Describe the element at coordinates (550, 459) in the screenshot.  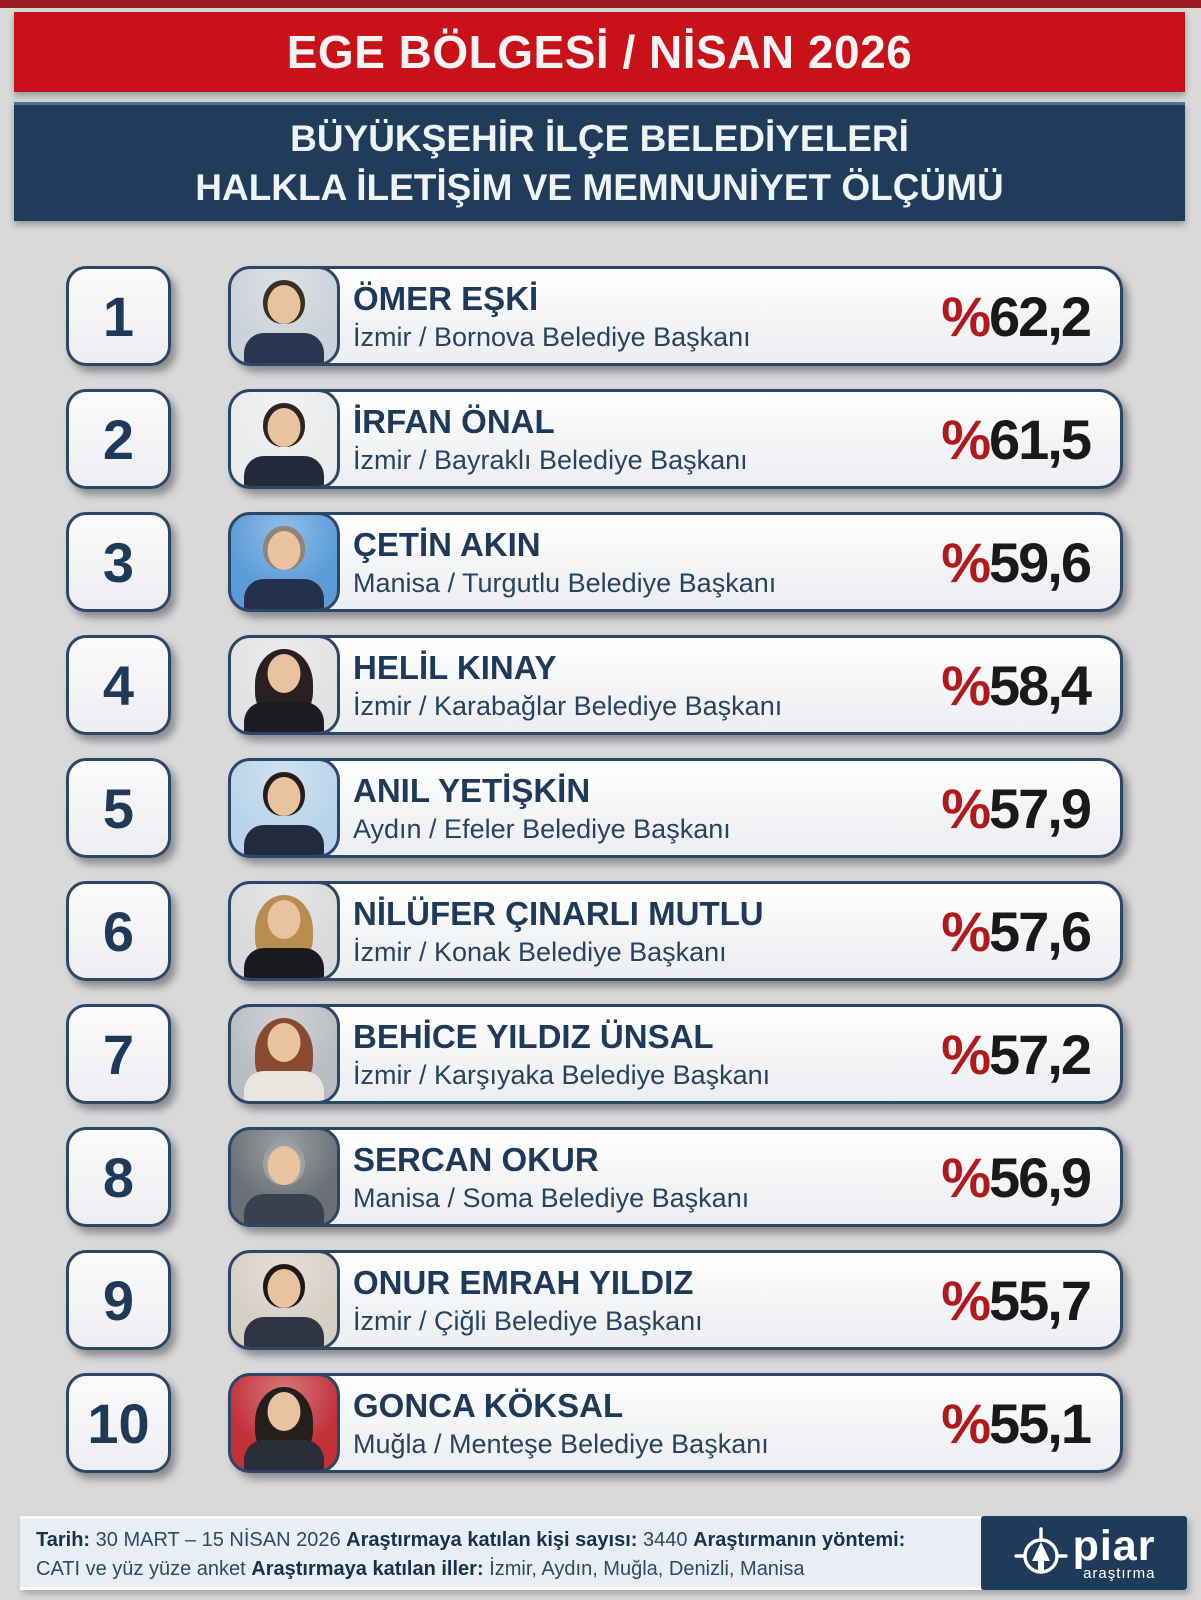
I see `mayor-title: İzmir / Bayraklı Belediye Başkanı` at that location.